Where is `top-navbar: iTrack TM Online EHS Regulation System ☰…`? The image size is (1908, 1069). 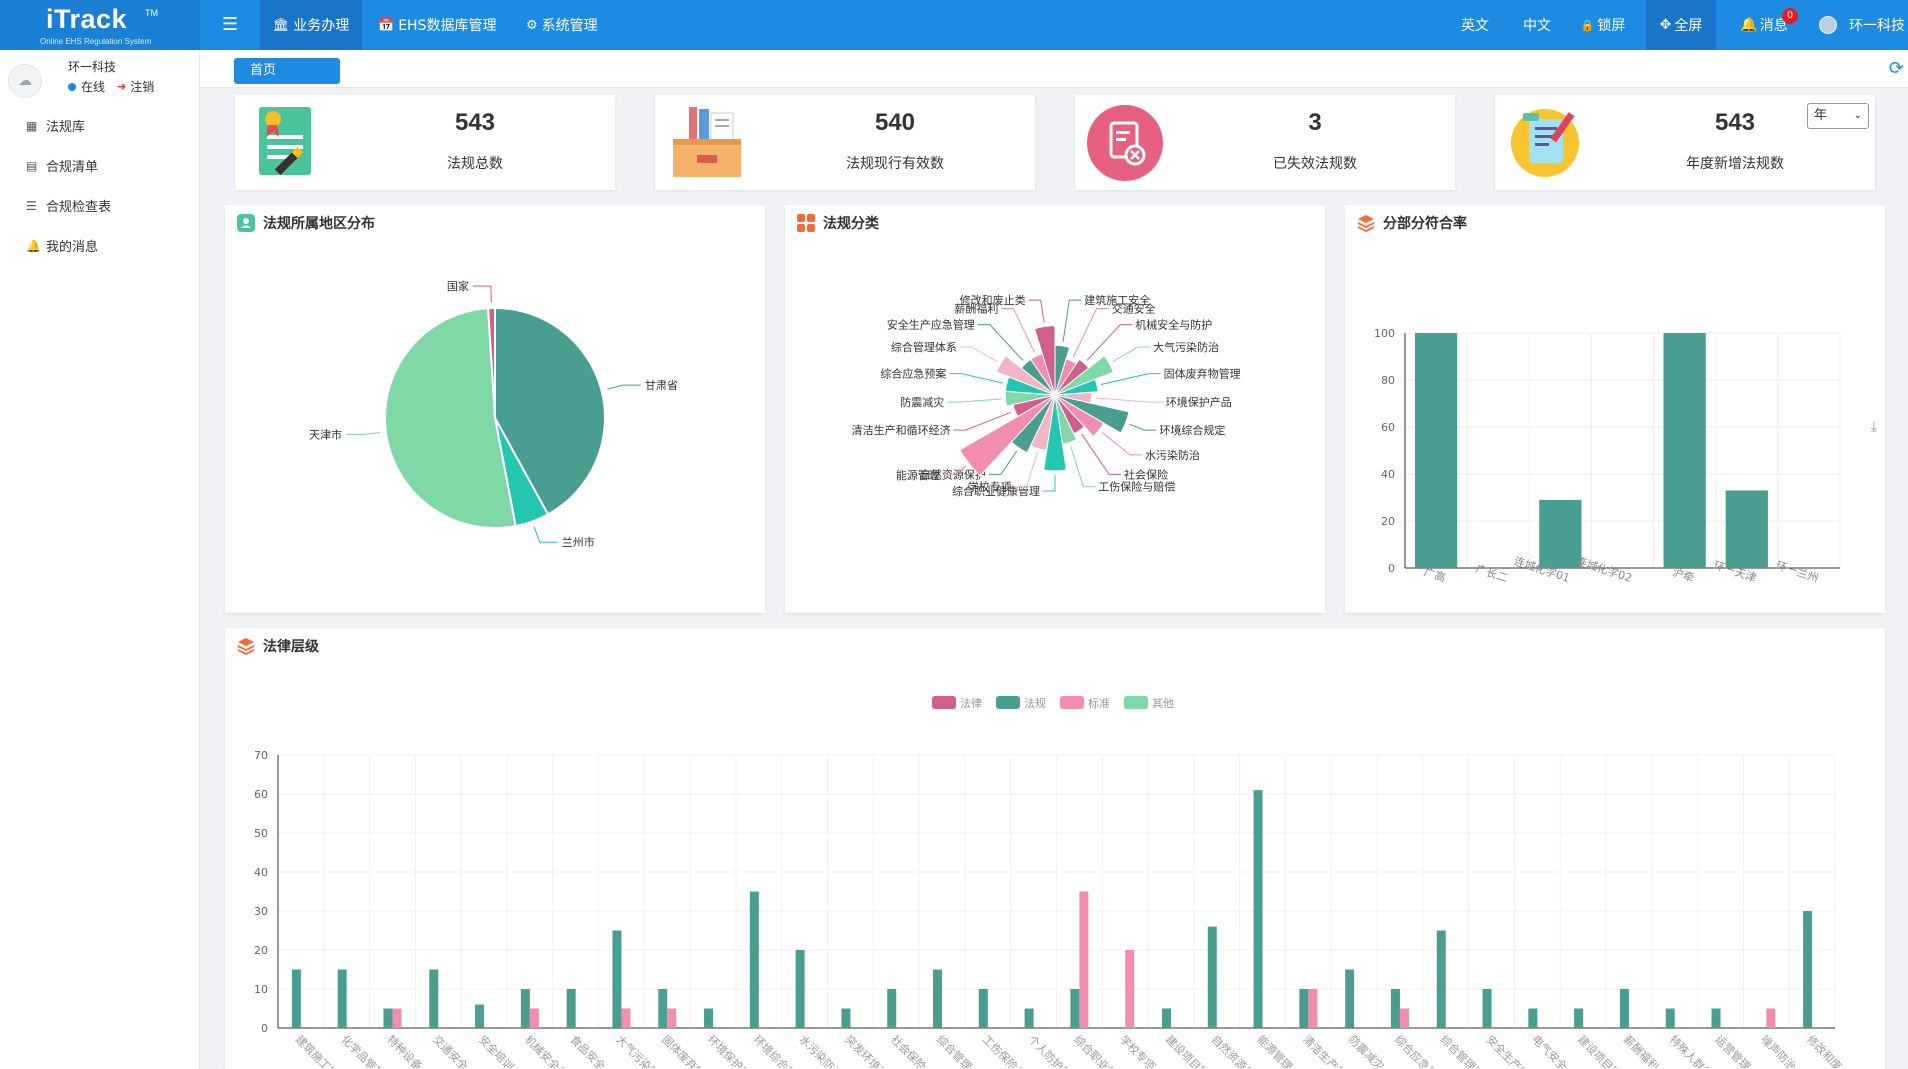 top-navbar: iTrack TM Online EHS Regulation System ☰… is located at coordinates (954, 25).